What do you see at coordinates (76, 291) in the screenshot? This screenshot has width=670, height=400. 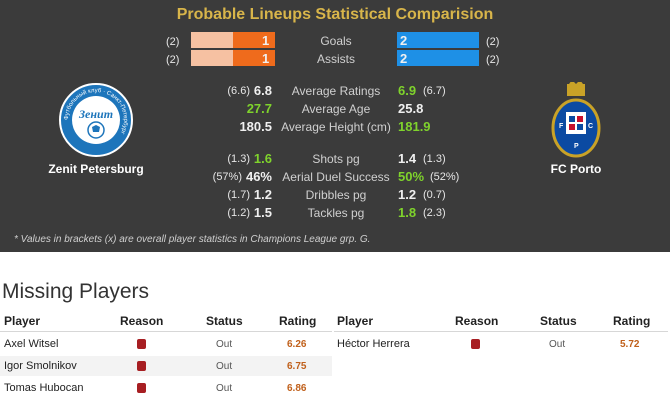 I see `missing-players-title: Missing Players` at bounding box center [76, 291].